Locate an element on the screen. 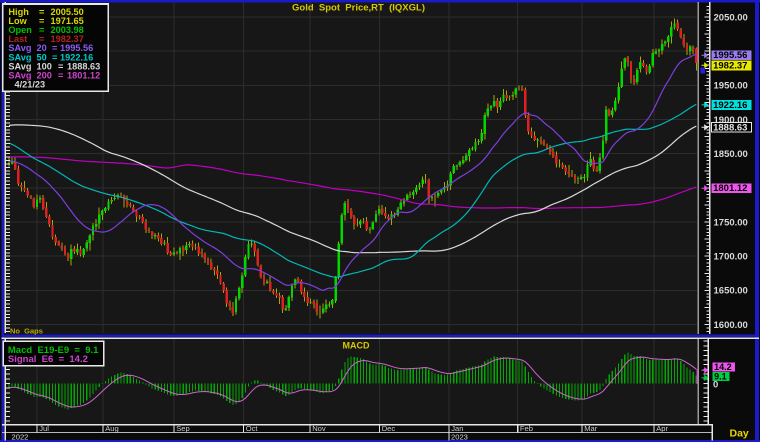  svg-text: Signal E6 = 14.2 is located at coordinates (48, 359).